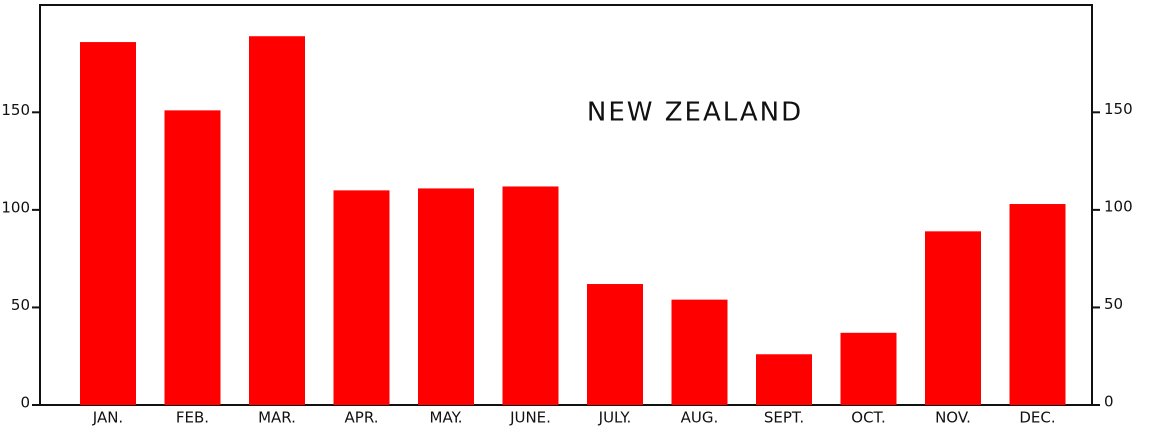 This screenshot has height=432, width=1157. I want to click on y2-tick-label: 150, so click(1118, 109).